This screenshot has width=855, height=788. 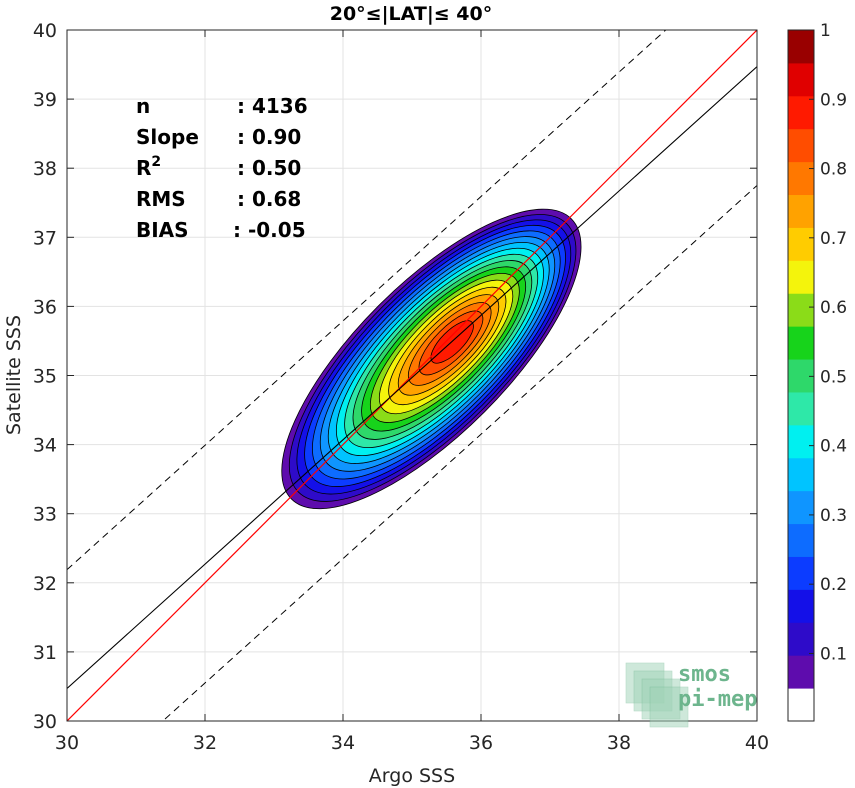 I want to click on x-tick-label: 36, so click(x=481, y=743).